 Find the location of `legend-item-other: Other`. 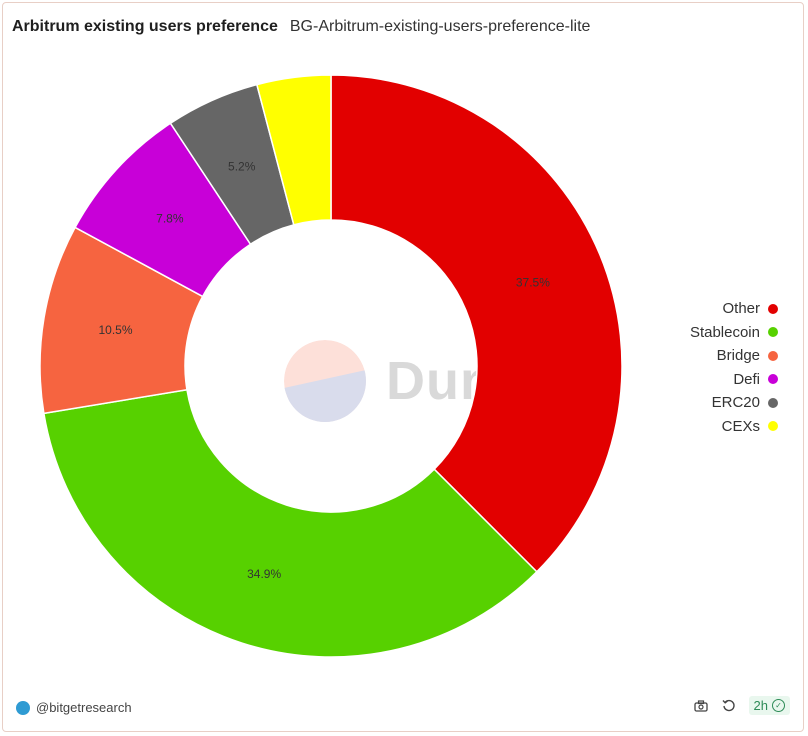

legend-item-other: Other is located at coordinates (750, 309).